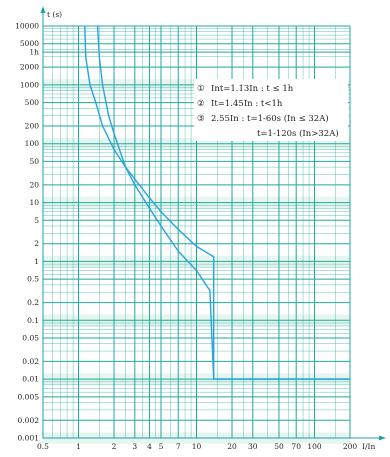 The height and width of the screenshot is (457, 390). Describe the element at coordinates (28, 438) in the screenshot. I see `y-tick-label: 0.001` at that location.